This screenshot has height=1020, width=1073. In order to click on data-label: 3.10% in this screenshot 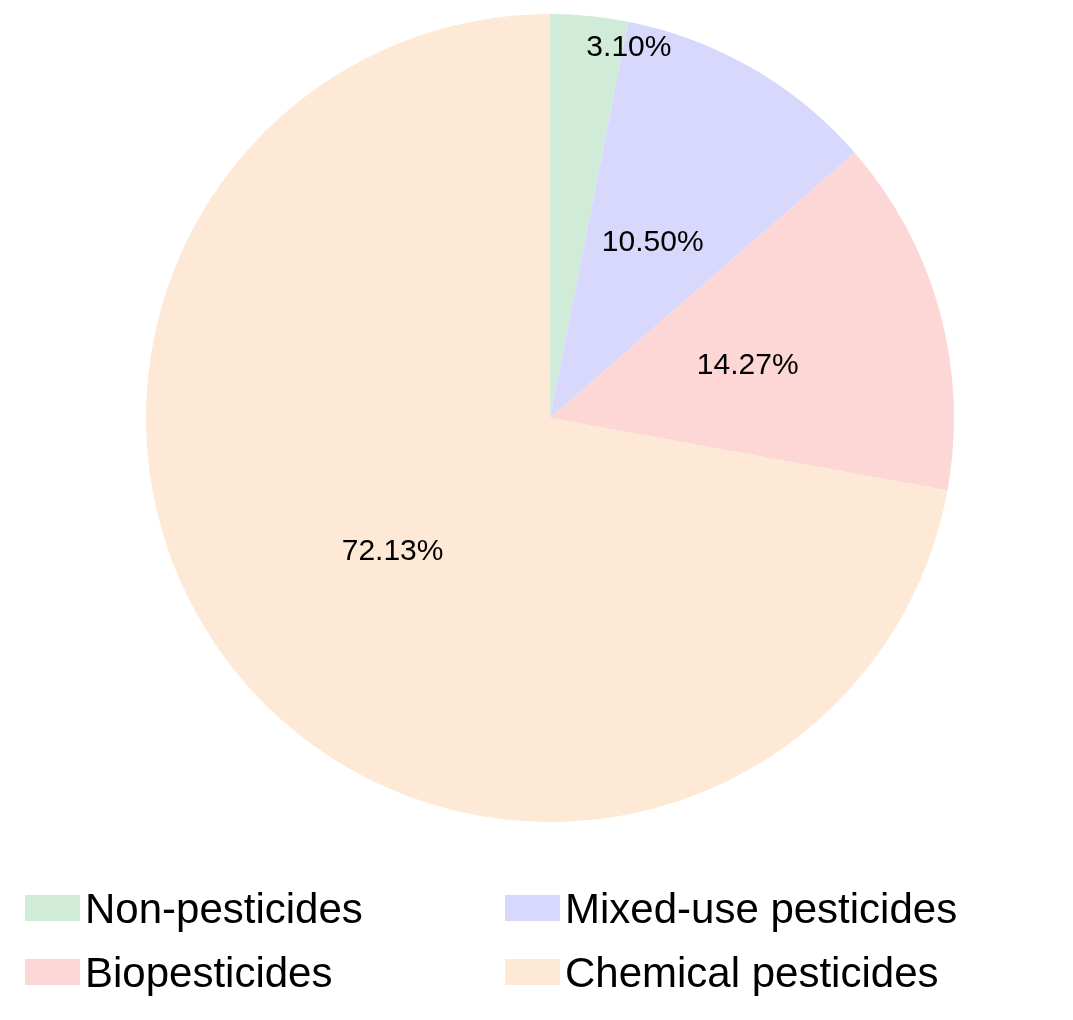, I will do `click(629, 46)`.